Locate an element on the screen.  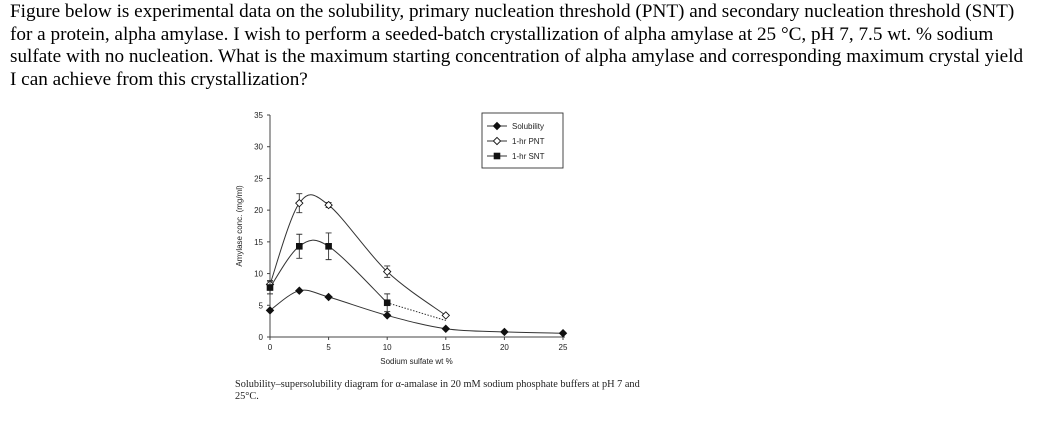
legend-label: 1-hr PNT is located at coordinates (528, 141).